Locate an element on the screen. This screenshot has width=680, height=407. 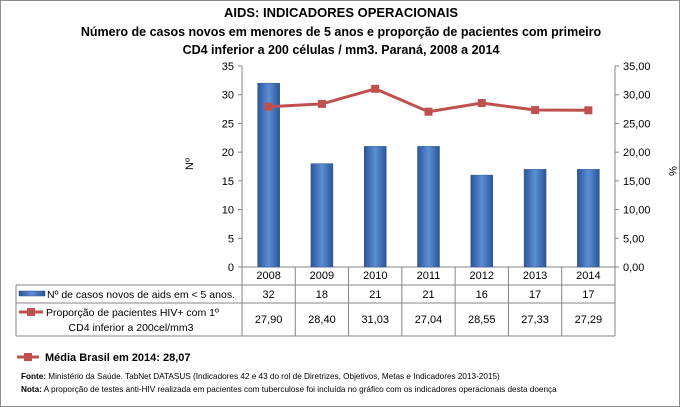
table-cell-line-value: 27,04 is located at coordinates (429, 320).